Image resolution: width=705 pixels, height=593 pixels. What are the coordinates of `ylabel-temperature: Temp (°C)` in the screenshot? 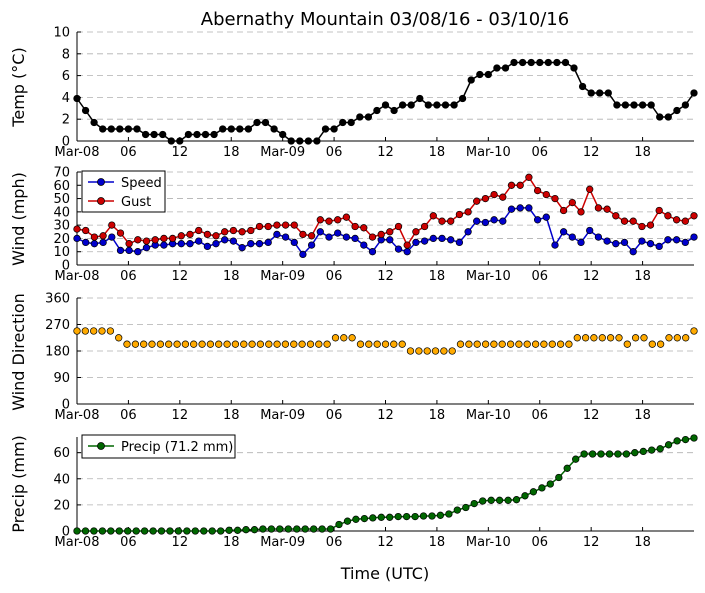 It's located at (18, 87).